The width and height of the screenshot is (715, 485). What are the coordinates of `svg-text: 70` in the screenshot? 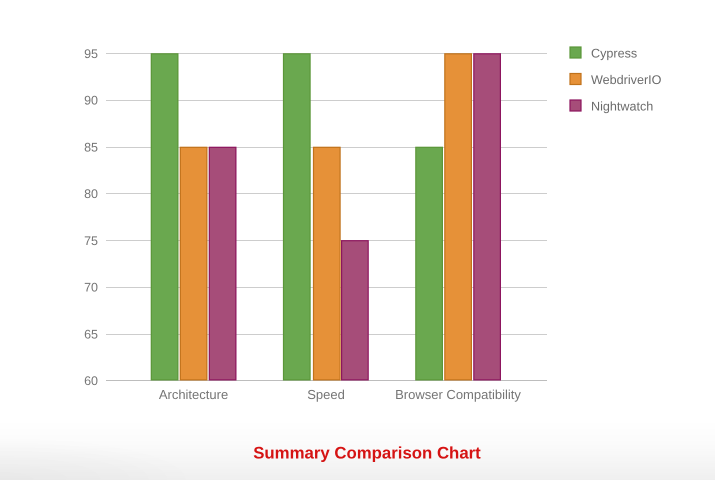 It's located at (91, 288).